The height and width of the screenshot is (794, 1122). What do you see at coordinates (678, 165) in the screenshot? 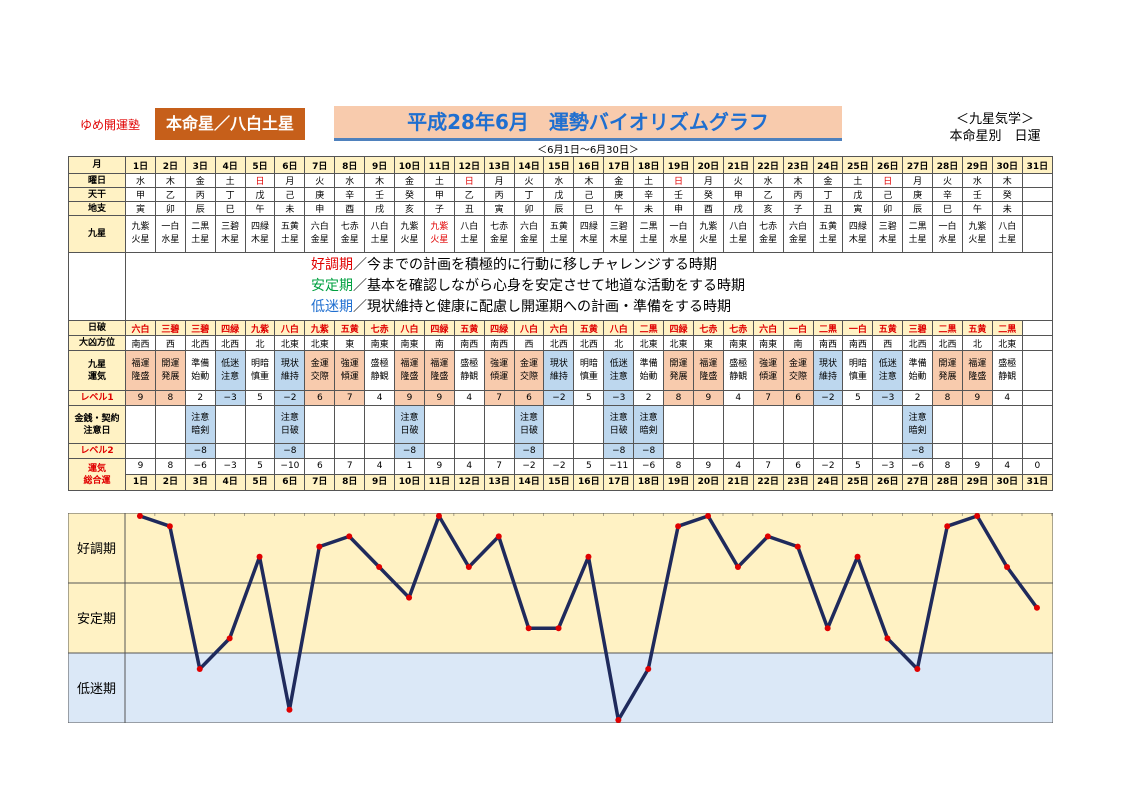
I see `day-header: 19日` at bounding box center [678, 165].